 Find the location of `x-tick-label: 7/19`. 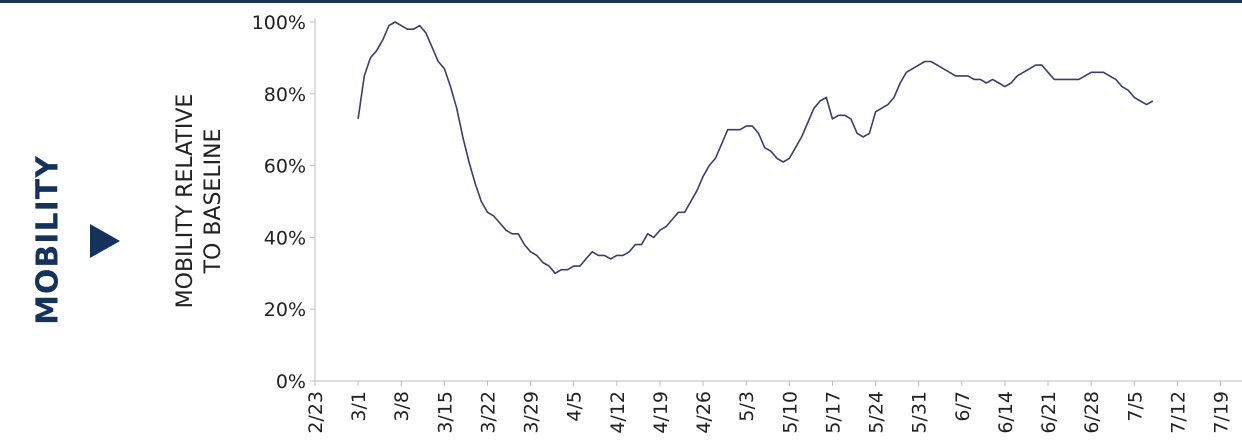

x-tick-label: 7/19 is located at coordinates (1222, 412).